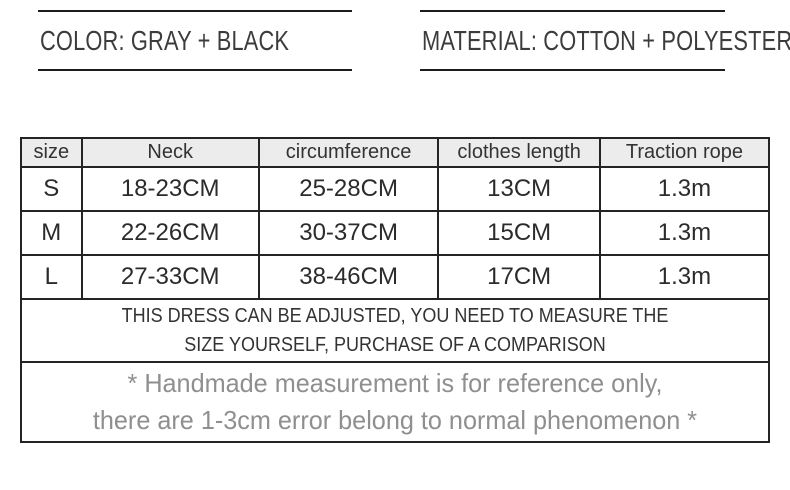 The image size is (790, 490). What do you see at coordinates (51, 277) in the screenshot?
I see `size-cell: L` at bounding box center [51, 277].